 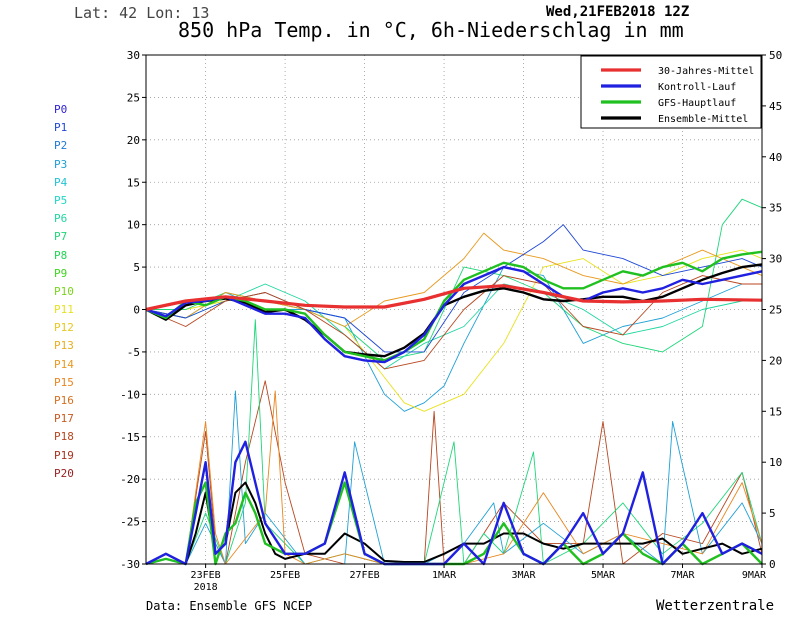 I want to click on temp-series-ensemble-mittel, so click(x=454, y=310).